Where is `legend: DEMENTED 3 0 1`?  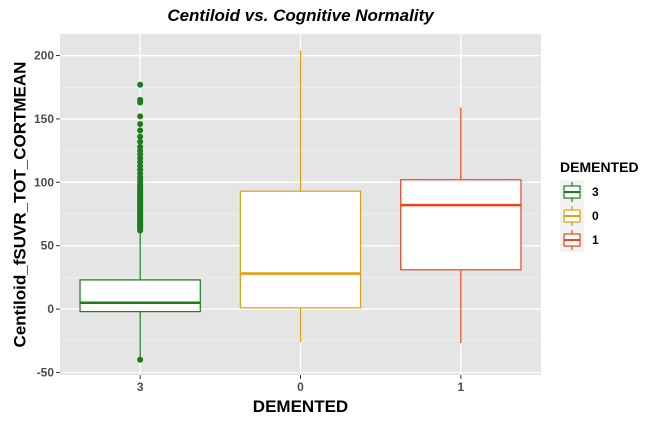
legend: DEMENTED 3 0 1 is located at coordinates (599, 205).